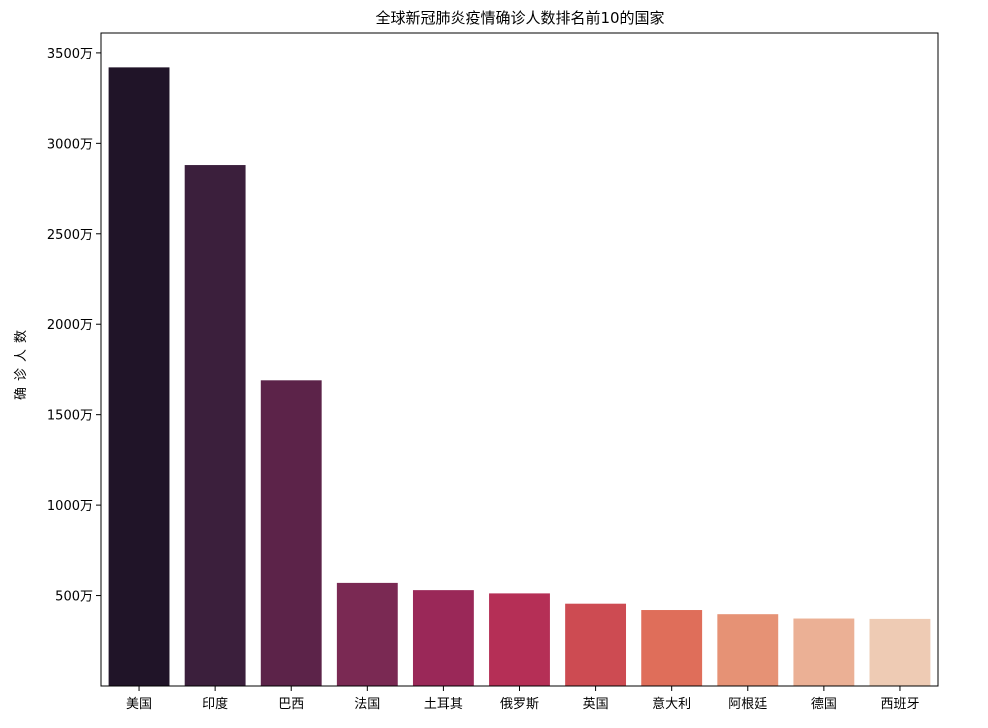 The image size is (988, 728). I want to click on y-tick-label: 3000万, so click(70, 144).